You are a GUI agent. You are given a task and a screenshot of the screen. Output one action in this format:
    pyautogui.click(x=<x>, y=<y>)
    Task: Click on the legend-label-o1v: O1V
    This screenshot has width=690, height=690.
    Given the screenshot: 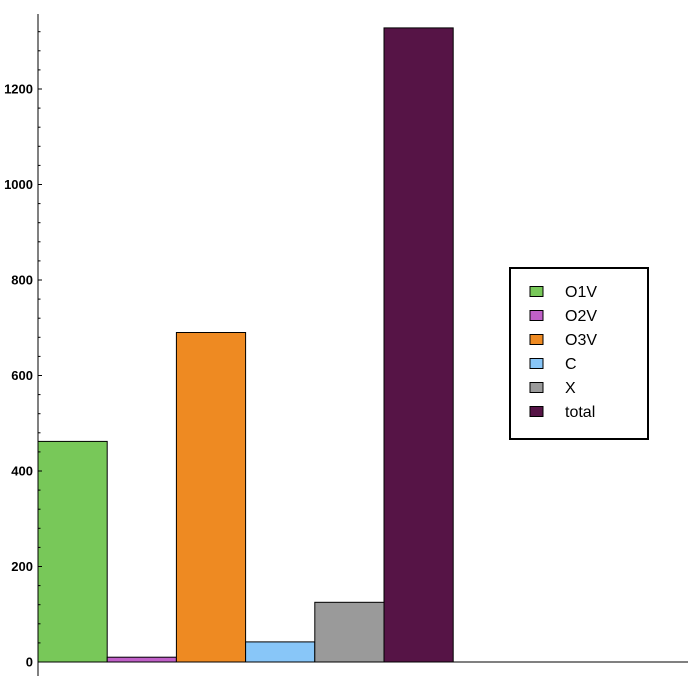 What is the action you would take?
    pyautogui.click(x=581, y=292)
    